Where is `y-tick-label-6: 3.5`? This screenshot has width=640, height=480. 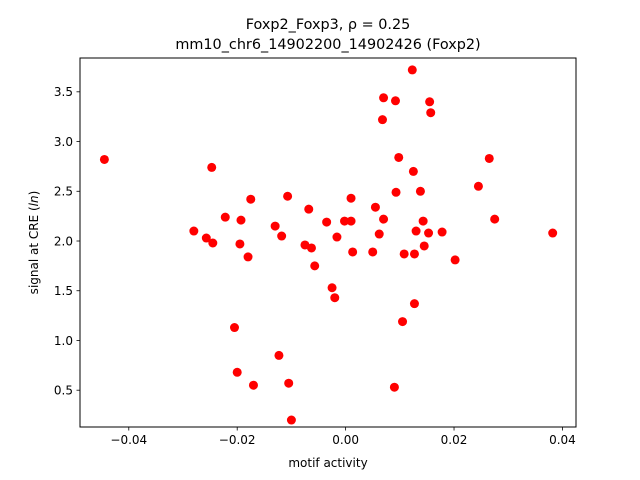 y-tick-label-6: 3.5 is located at coordinates (63, 92).